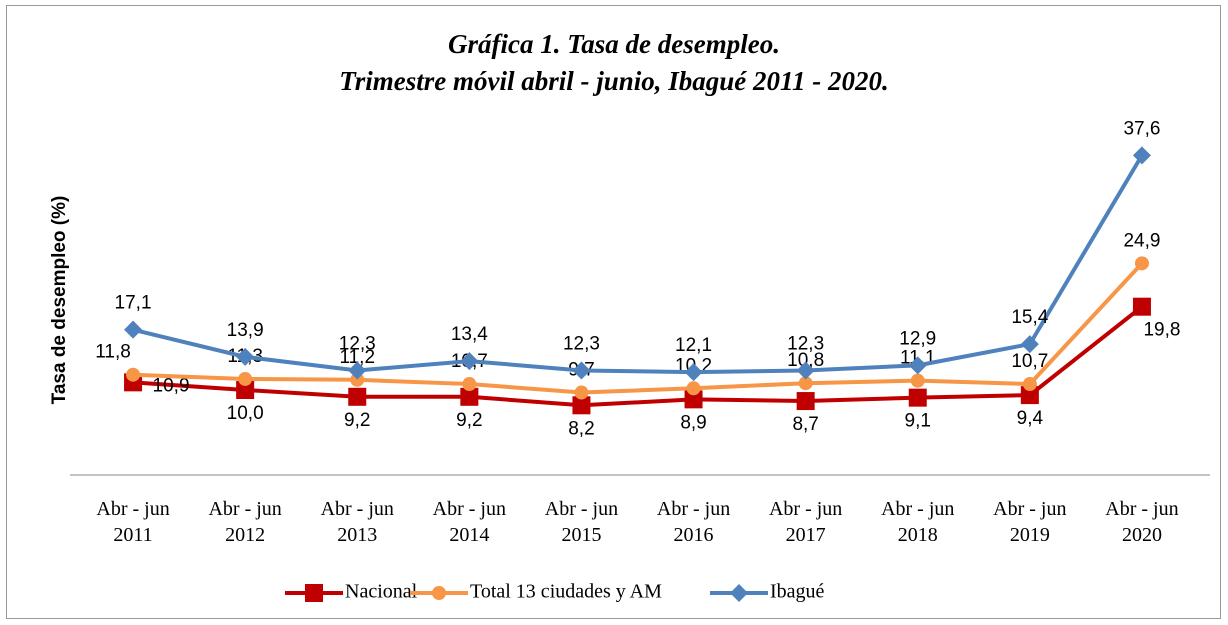 Image resolution: width=1228 pixels, height=625 pixels. What do you see at coordinates (171, 385) in the screenshot?
I see `data-label: 10,9` at bounding box center [171, 385].